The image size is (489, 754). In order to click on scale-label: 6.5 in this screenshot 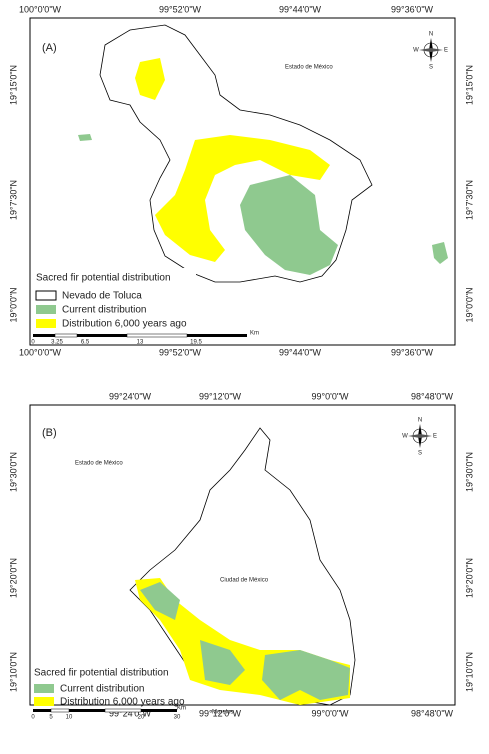, I will do `click(85, 343)`.